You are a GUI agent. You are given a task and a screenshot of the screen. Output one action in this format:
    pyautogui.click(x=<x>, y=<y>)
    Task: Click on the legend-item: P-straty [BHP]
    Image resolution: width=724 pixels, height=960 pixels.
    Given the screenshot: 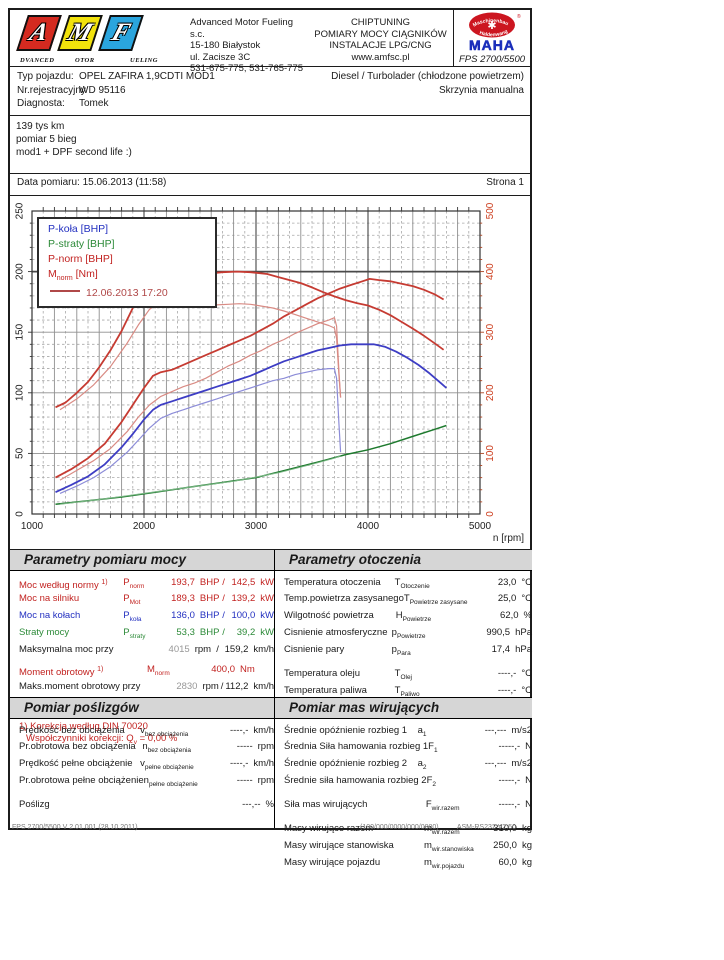 What is the action you would take?
    pyautogui.click(x=81, y=243)
    